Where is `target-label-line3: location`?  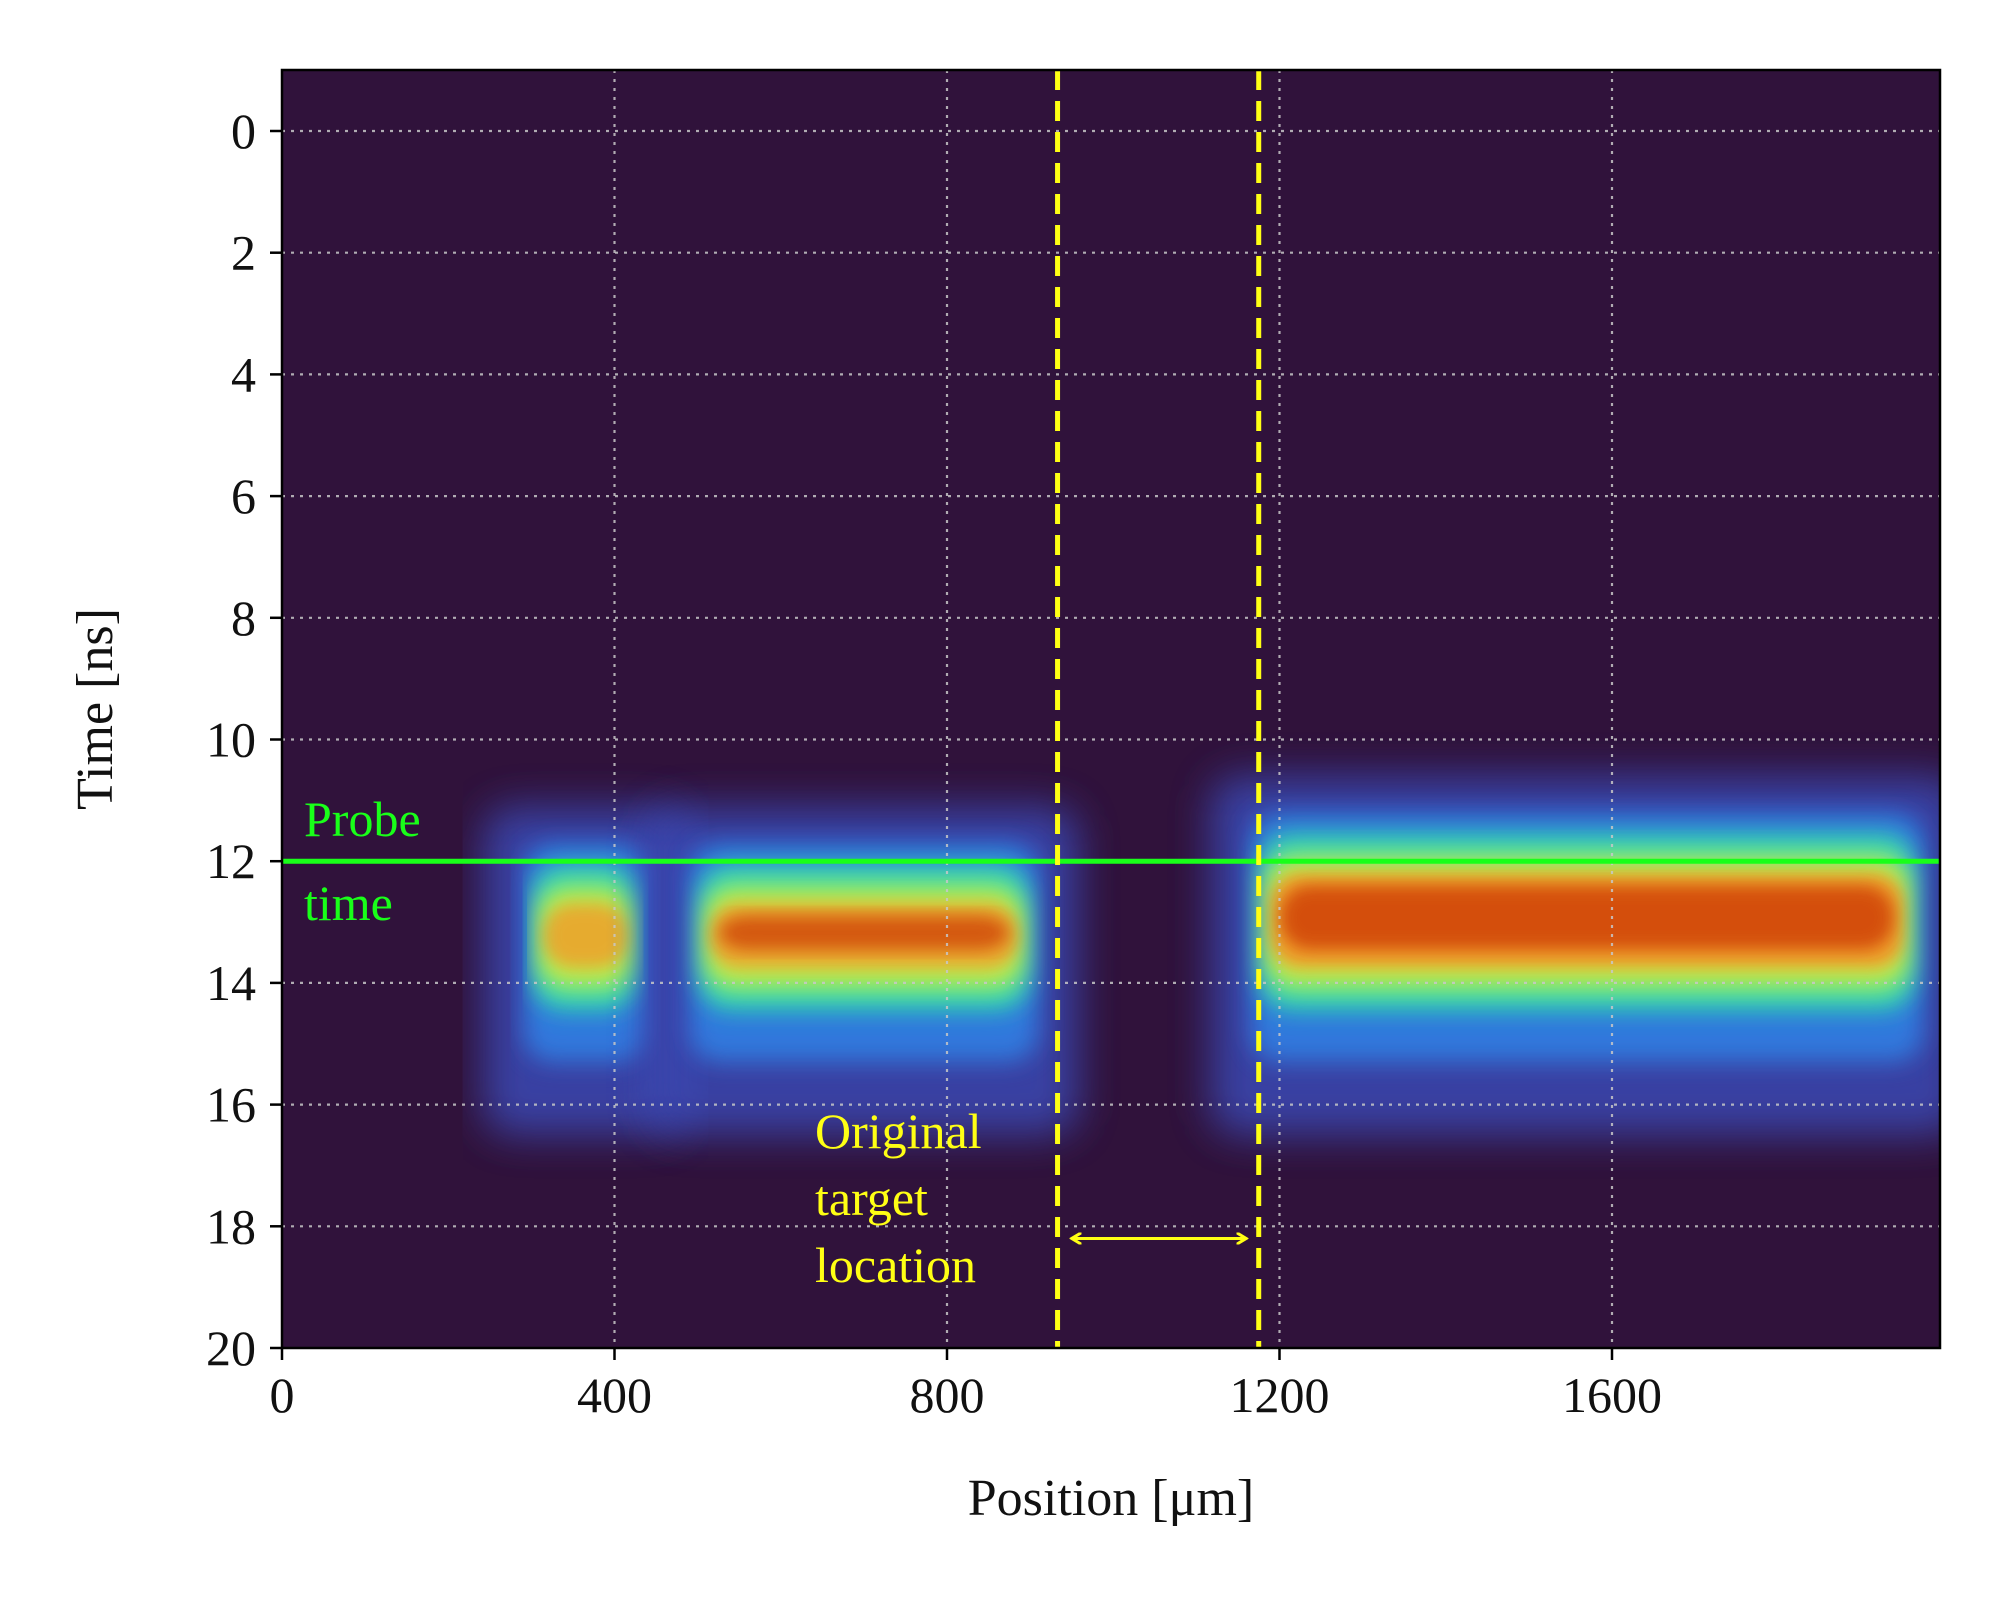
target-label-line3: location is located at coordinates (895, 1265).